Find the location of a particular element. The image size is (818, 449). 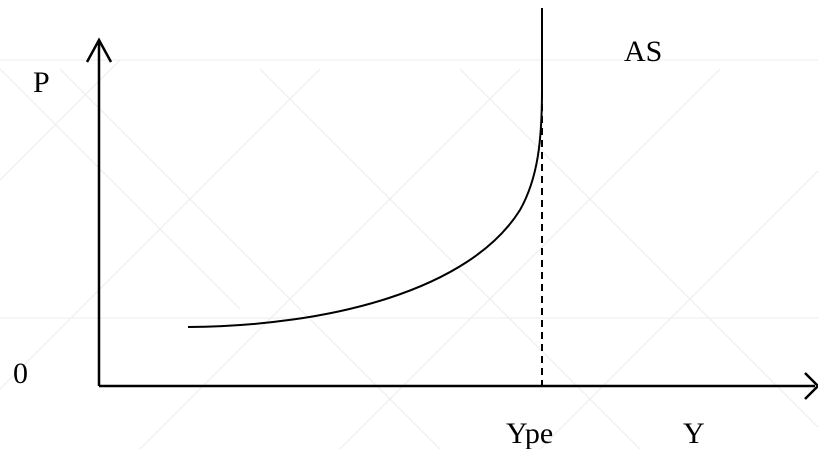

x-axis-label: Y is located at coordinates (694, 433).